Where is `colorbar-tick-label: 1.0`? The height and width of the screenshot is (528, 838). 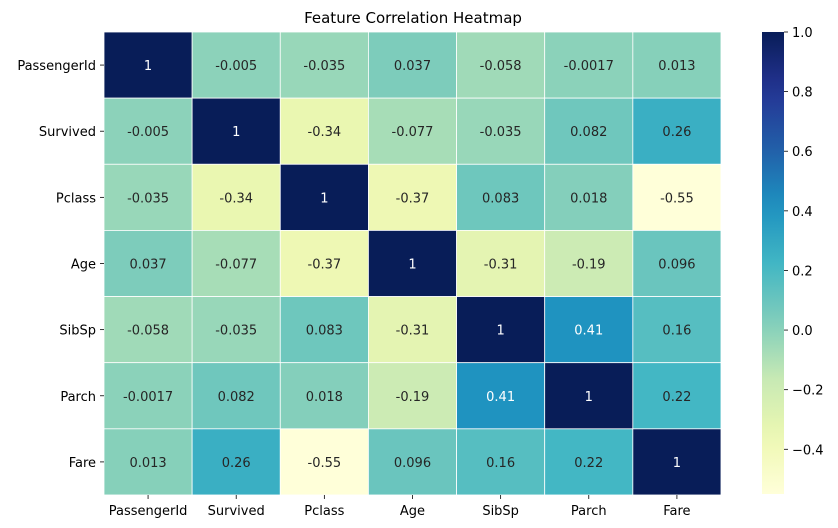
colorbar-tick-label: 1.0 is located at coordinates (802, 33).